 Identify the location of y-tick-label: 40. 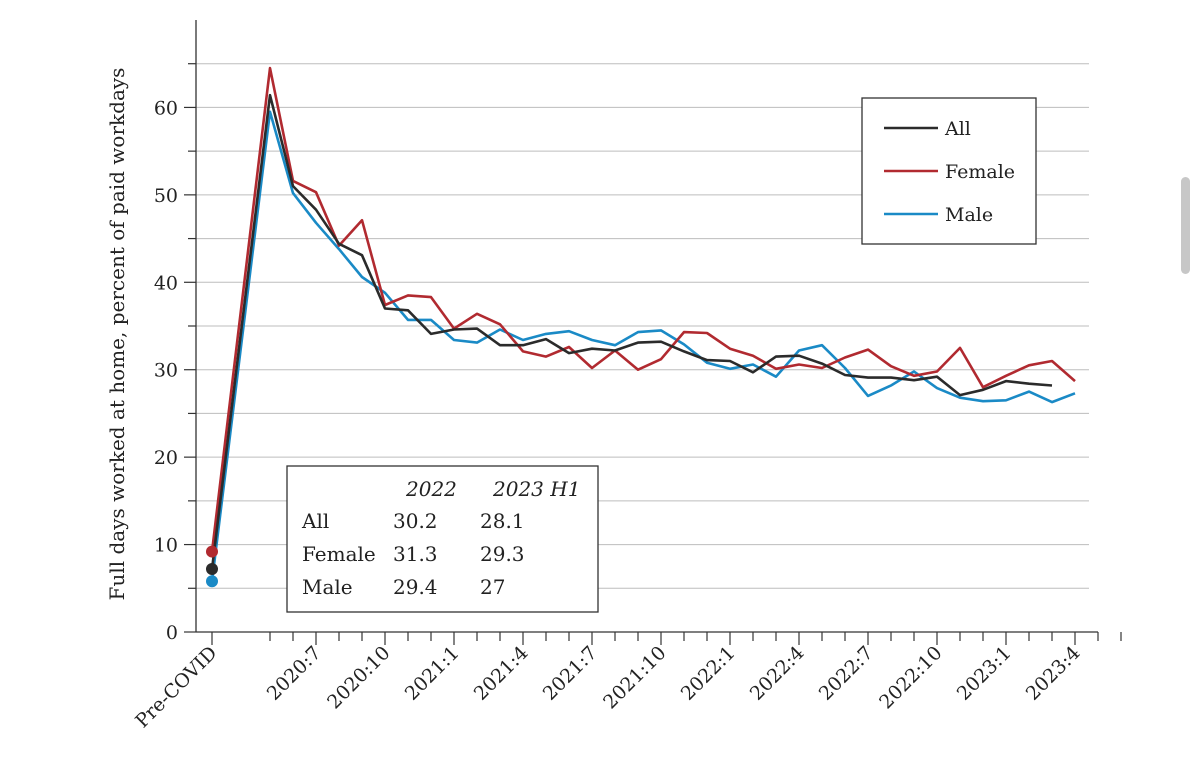
(166, 283).